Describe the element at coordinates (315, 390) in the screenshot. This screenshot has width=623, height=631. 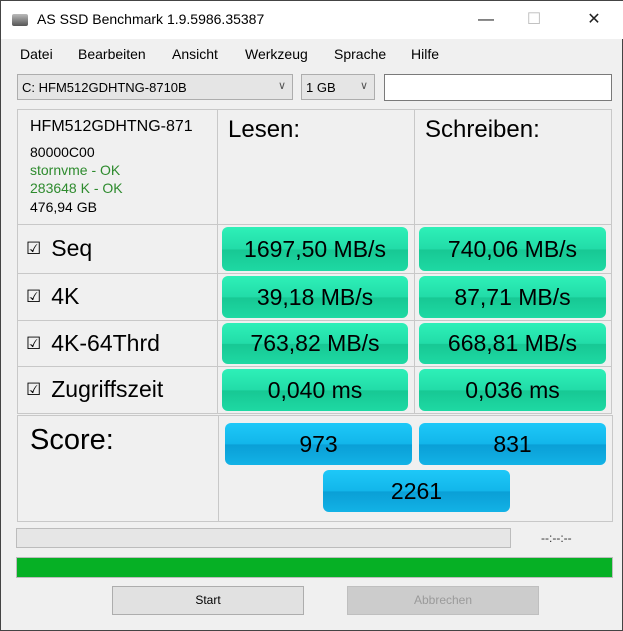
I see `read-result: 0,040 ms` at that location.